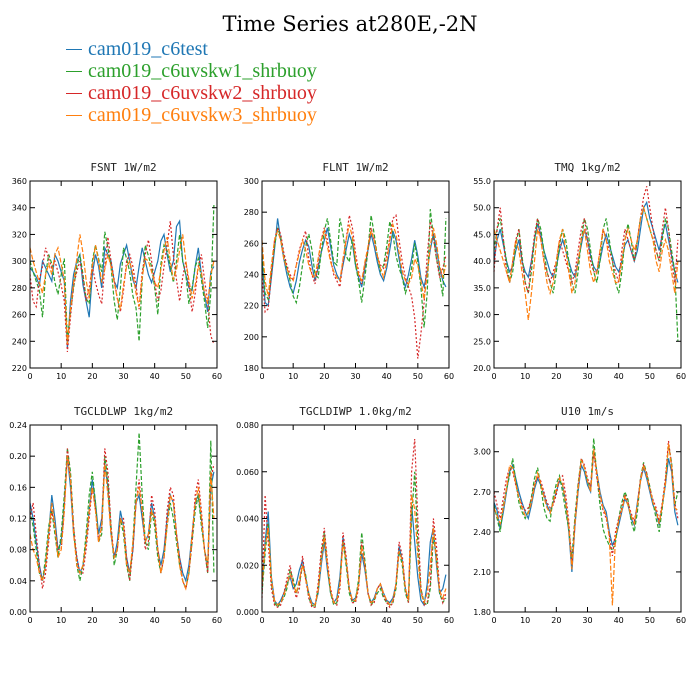 The height and width of the screenshot is (700, 700). Describe the element at coordinates (355, 411) in the screenshot. I see `panel-title: TGCLDIWP 1.0kg/m2` at that location.